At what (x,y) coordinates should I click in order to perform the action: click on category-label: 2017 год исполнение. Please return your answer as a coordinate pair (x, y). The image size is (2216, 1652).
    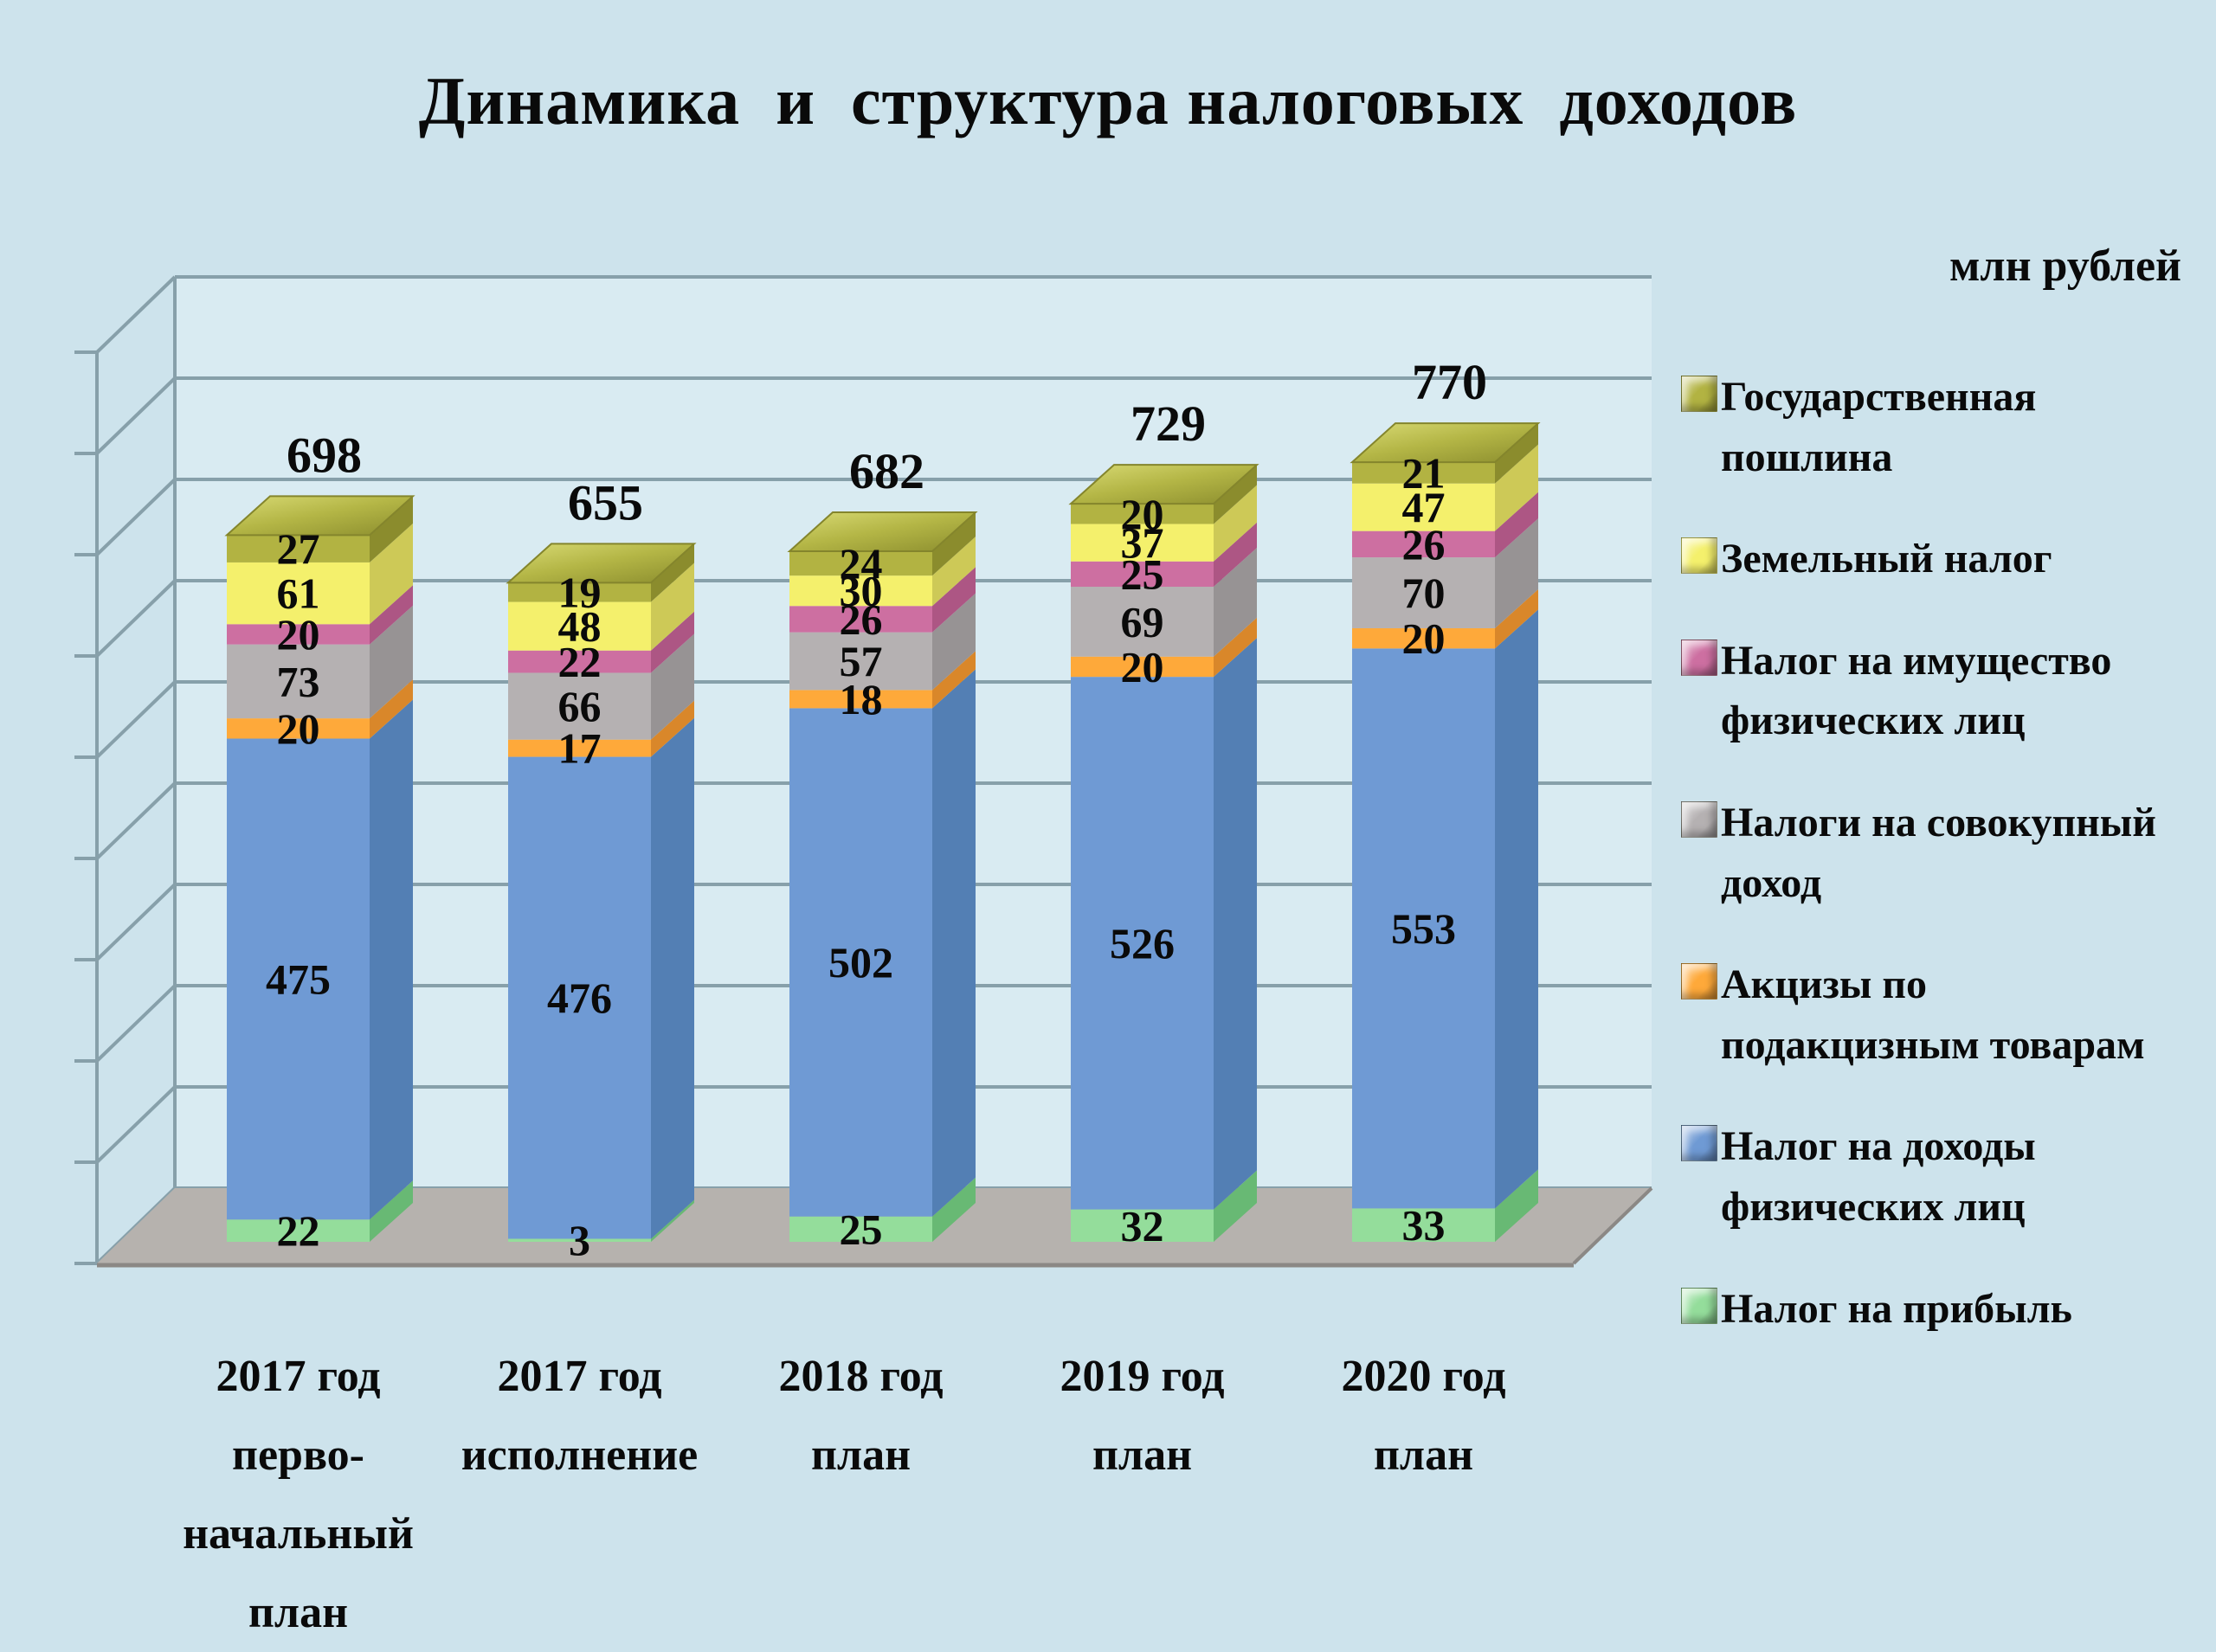
    Looking at the image, I should click on (580, 1416).